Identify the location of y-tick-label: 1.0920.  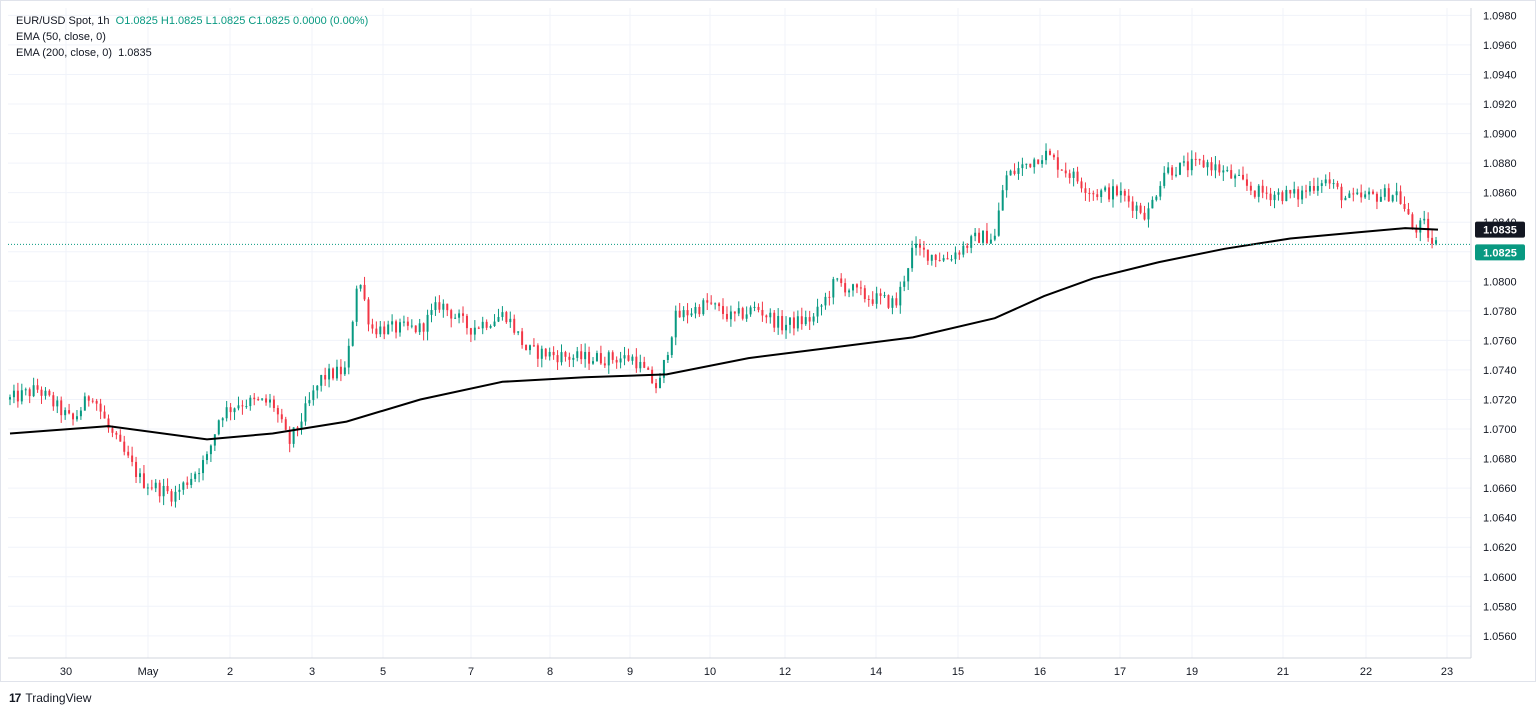
(1500, 105).